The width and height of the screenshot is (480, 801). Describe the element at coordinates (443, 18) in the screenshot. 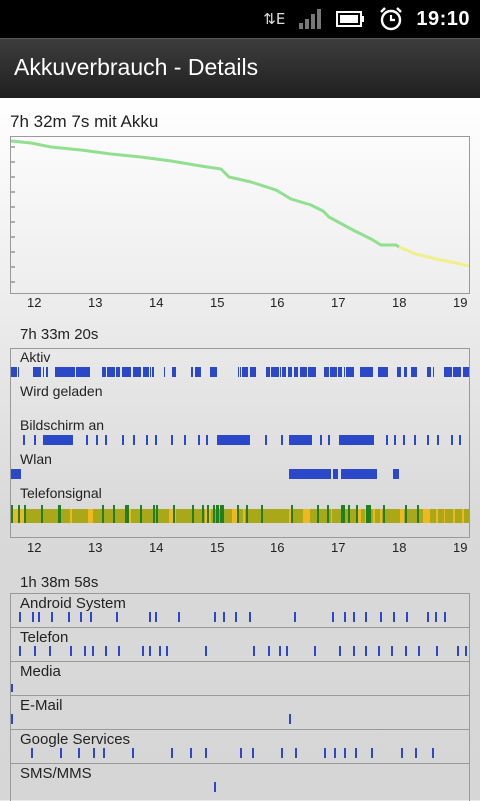

I see `status-time: 19:10` at that location.